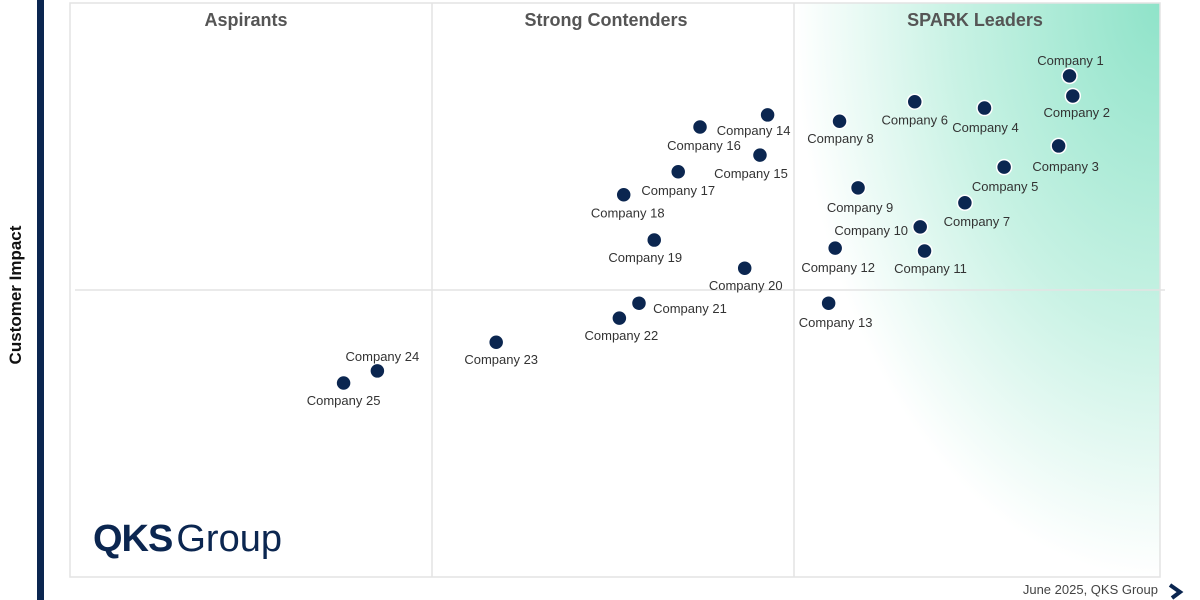  What do you see at coordinates (838, 267) in the screenshot?
I see `data-label: Company 12` at bounding box center [838, 267].